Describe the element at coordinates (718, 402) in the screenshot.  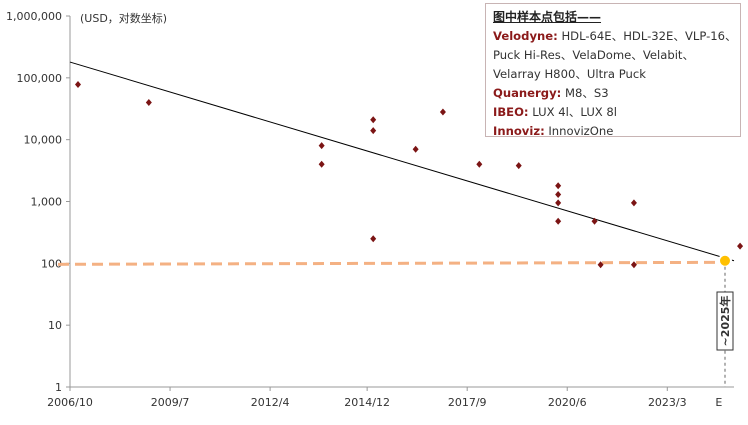
I see `x-tick-label: E` at that location.